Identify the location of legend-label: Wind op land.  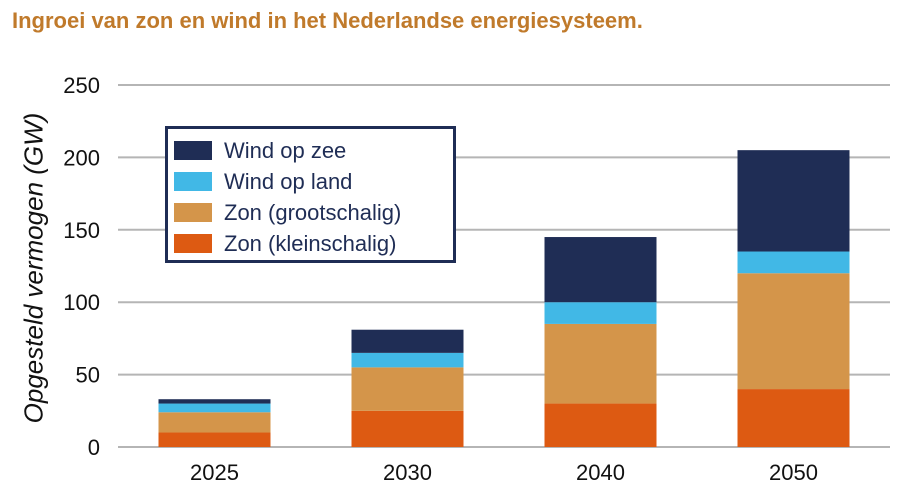
(288, 181).